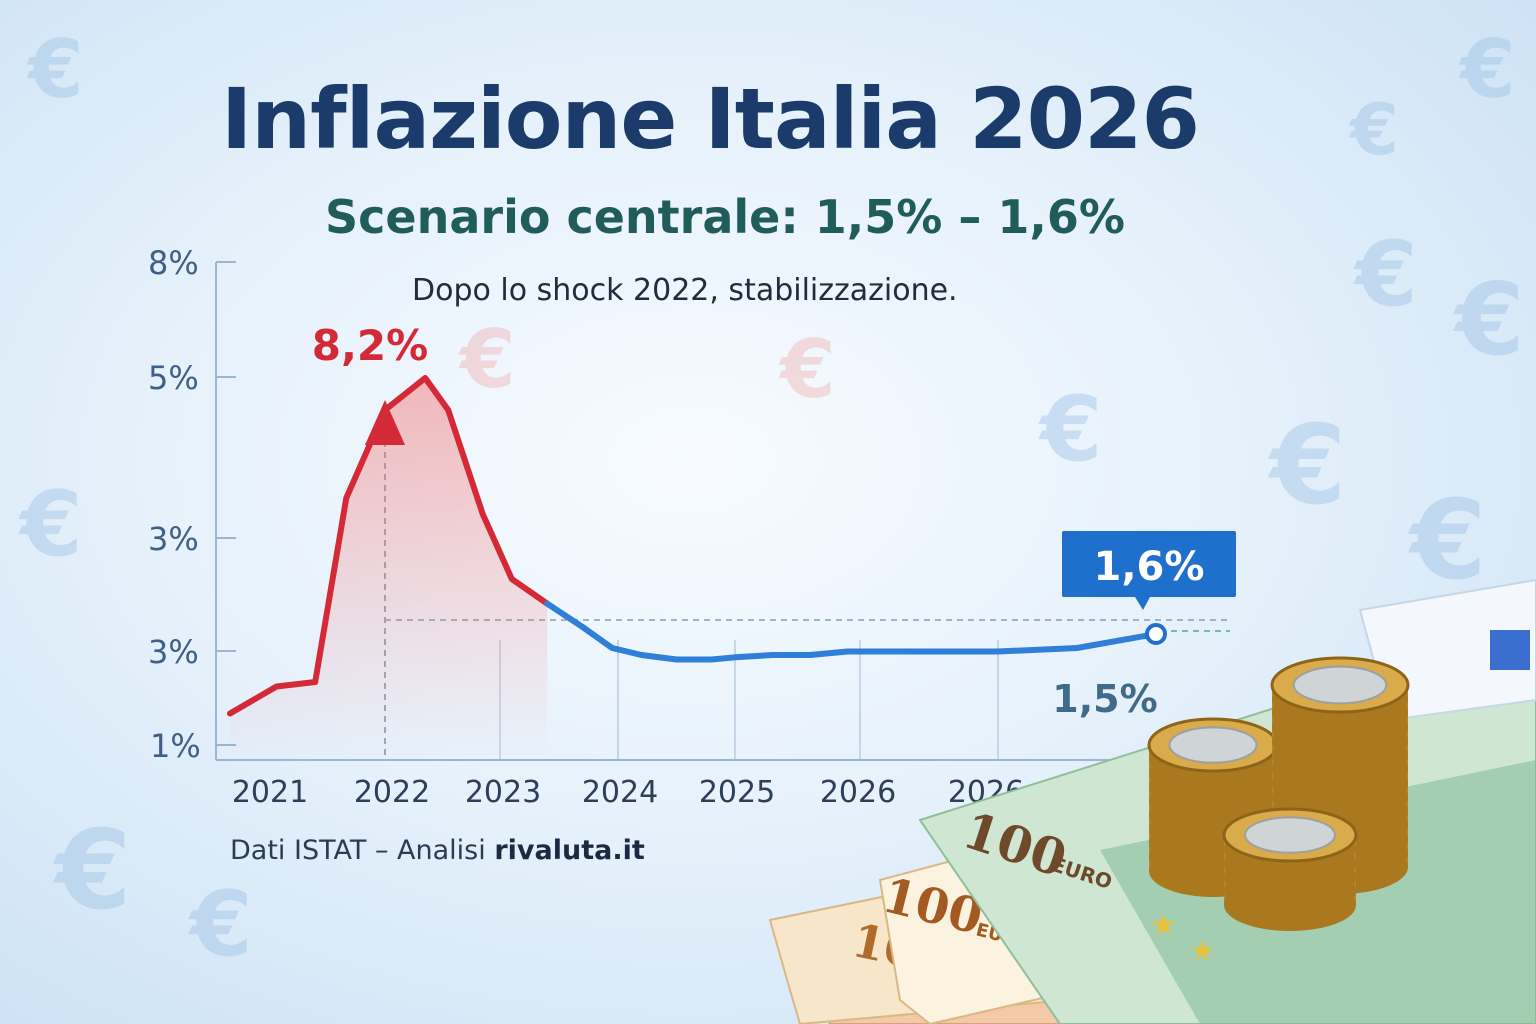 The height and width of the screenshot is (1024, 1536). Describe the element at coordinates (1156, 634) in the screenshot. I see `end-point-marker` at that location.